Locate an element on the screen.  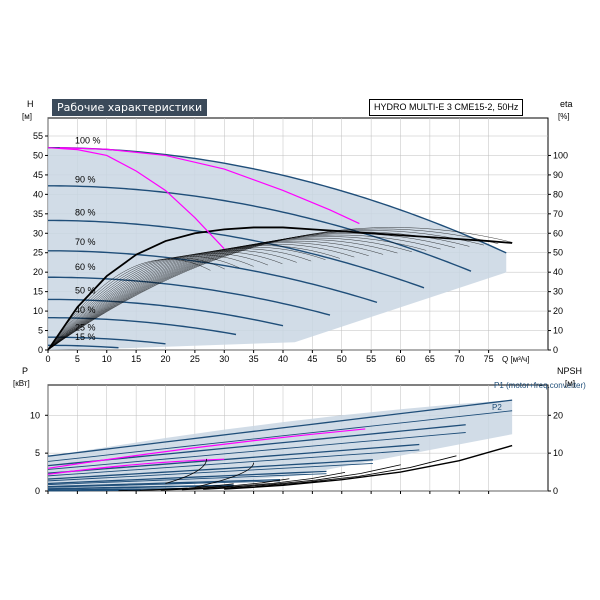
chart-title: Рабочие характеристики is located at coordinates (130, 107).